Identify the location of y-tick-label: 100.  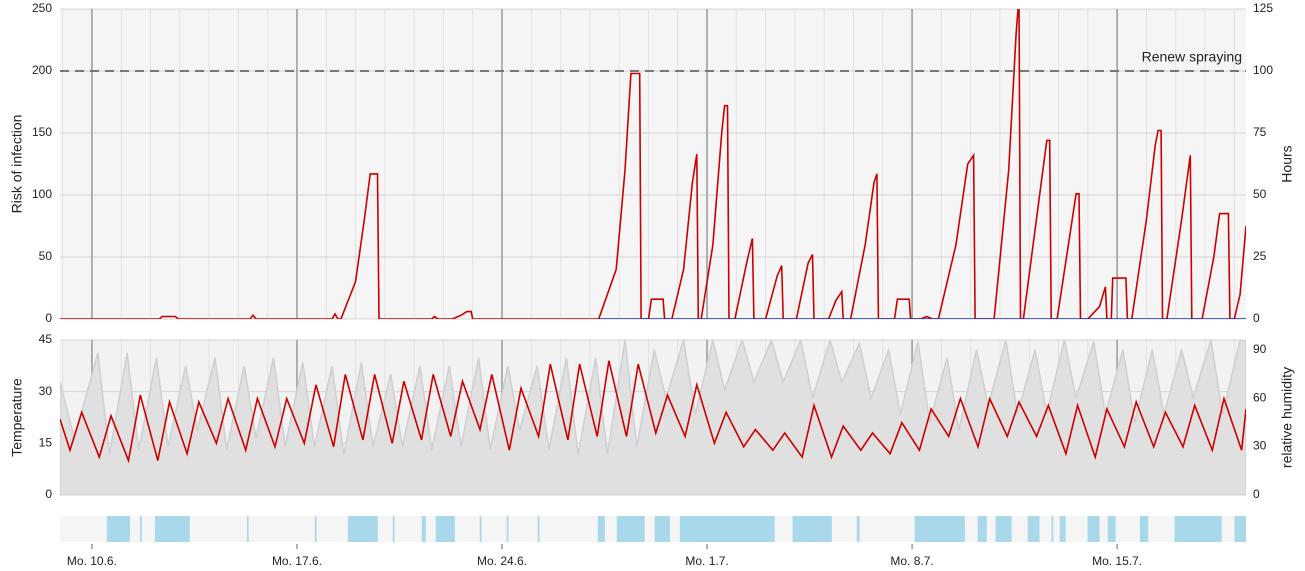
(42, 194).